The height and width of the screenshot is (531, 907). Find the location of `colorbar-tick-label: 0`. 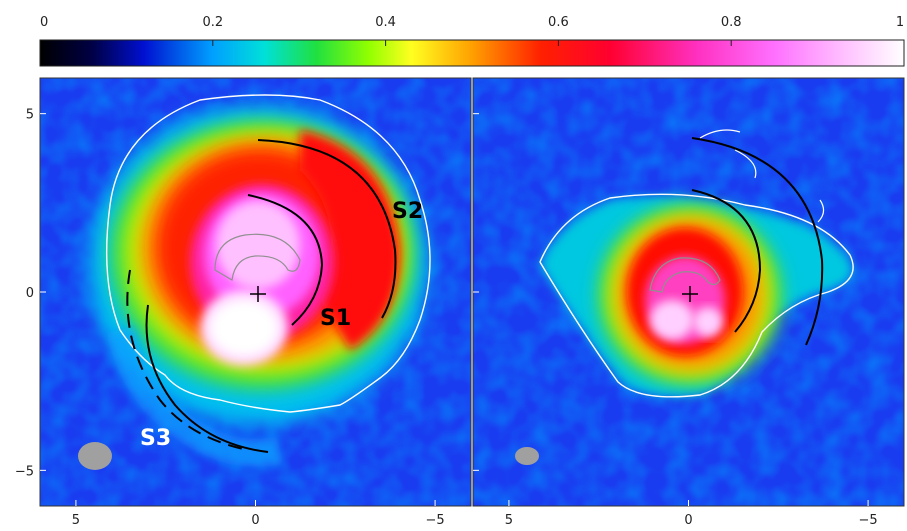

colorbar-tick-label: 0 is located at coordinates (44, 22).